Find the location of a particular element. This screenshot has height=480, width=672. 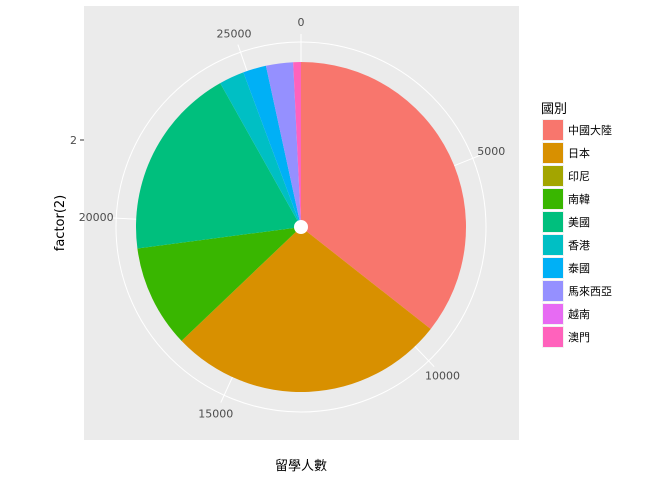

legend-label-2: 印尼 is located at coordinates (579, 176).